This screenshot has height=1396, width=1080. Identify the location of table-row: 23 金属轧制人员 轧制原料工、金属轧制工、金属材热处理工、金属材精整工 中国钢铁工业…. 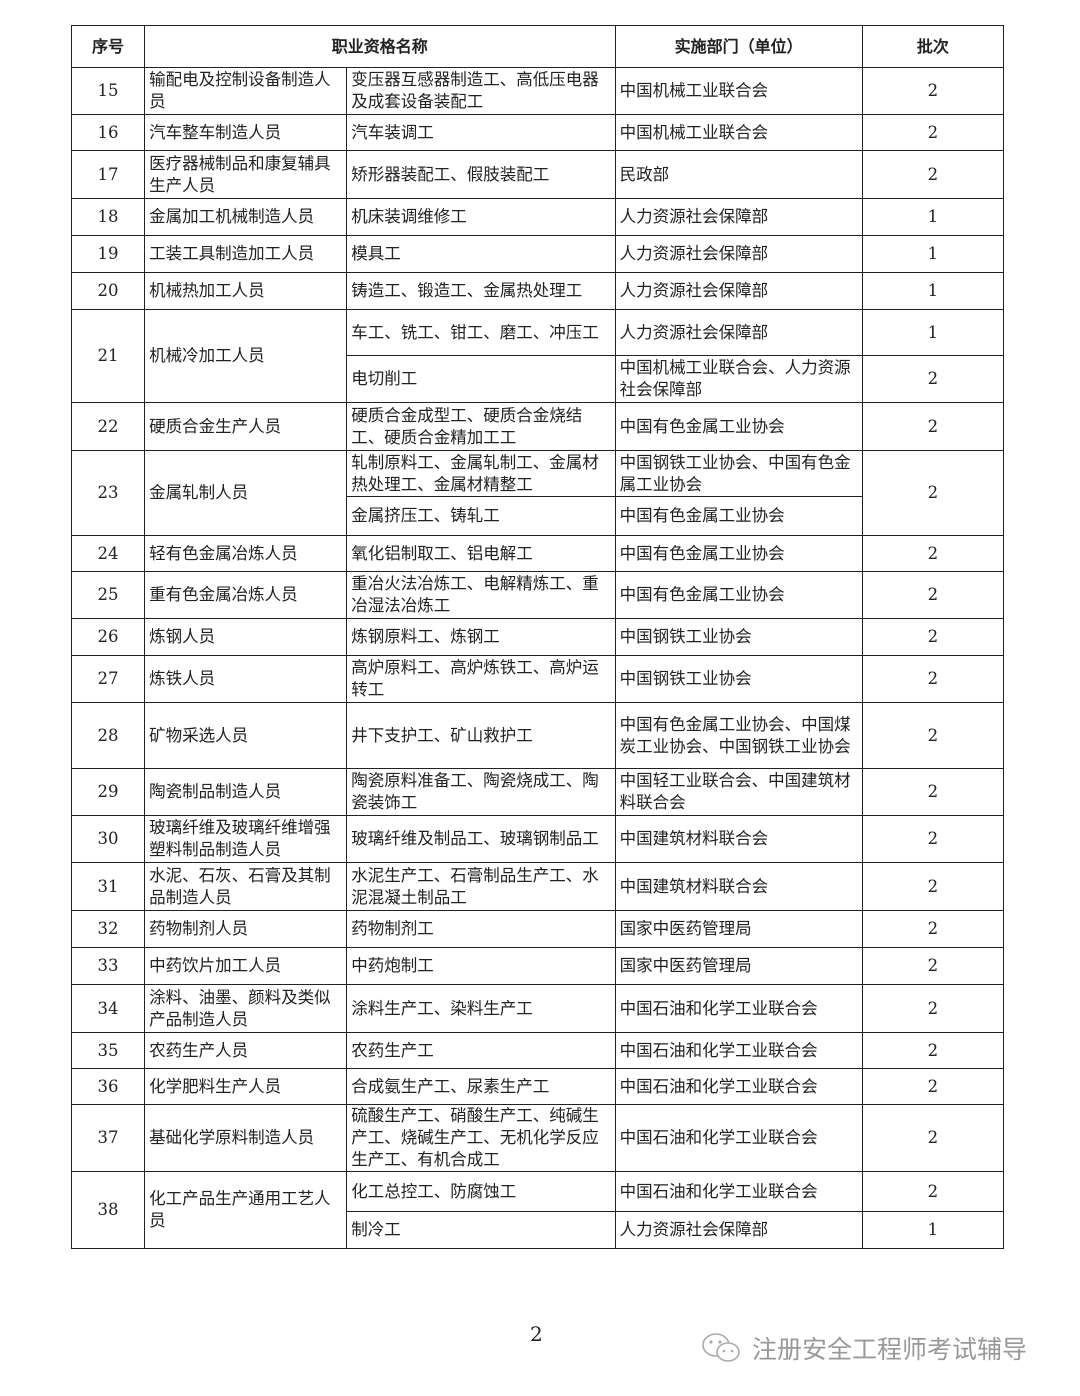
(537, 493).